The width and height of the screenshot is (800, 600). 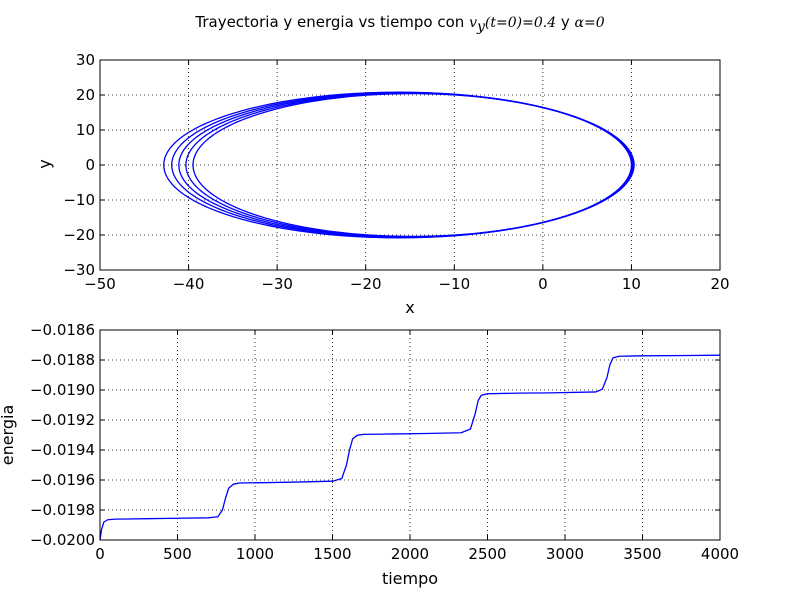 I want to click on trajectory-y-tick-label: 0, so click(x=90, y=165).